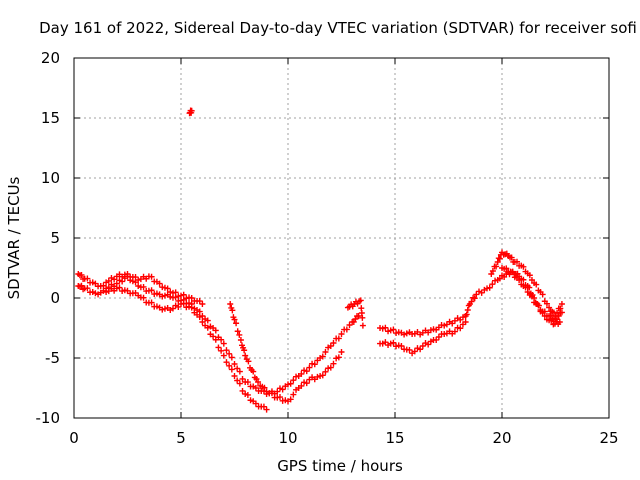 This screenshot has width=640, height=480. I want to click on y-tick-label: -5, so click(52, 358).